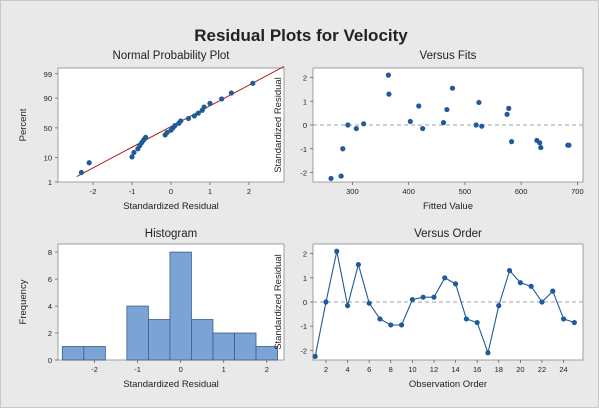 This screenshot has width=599, height=412. Describe the element at coordinates (448, 384) in the screenshot. I see `x-axis-label: Observation Order` at that location.